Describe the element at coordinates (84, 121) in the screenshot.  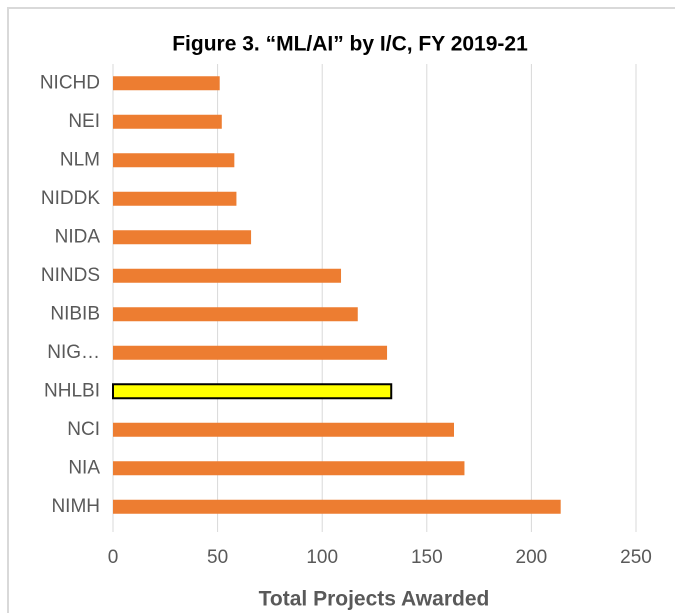
I see `y-tick-label: NEI` at that location.